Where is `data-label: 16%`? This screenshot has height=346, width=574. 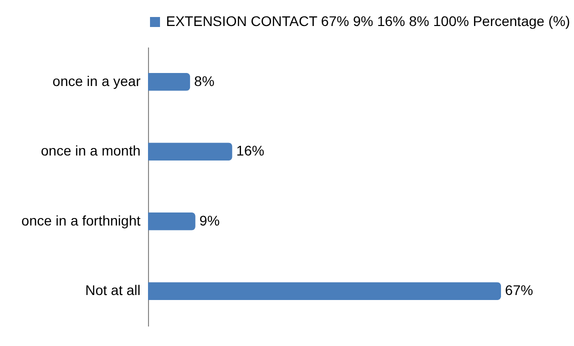 data-label: 16% is located at coordinates (250, 150).